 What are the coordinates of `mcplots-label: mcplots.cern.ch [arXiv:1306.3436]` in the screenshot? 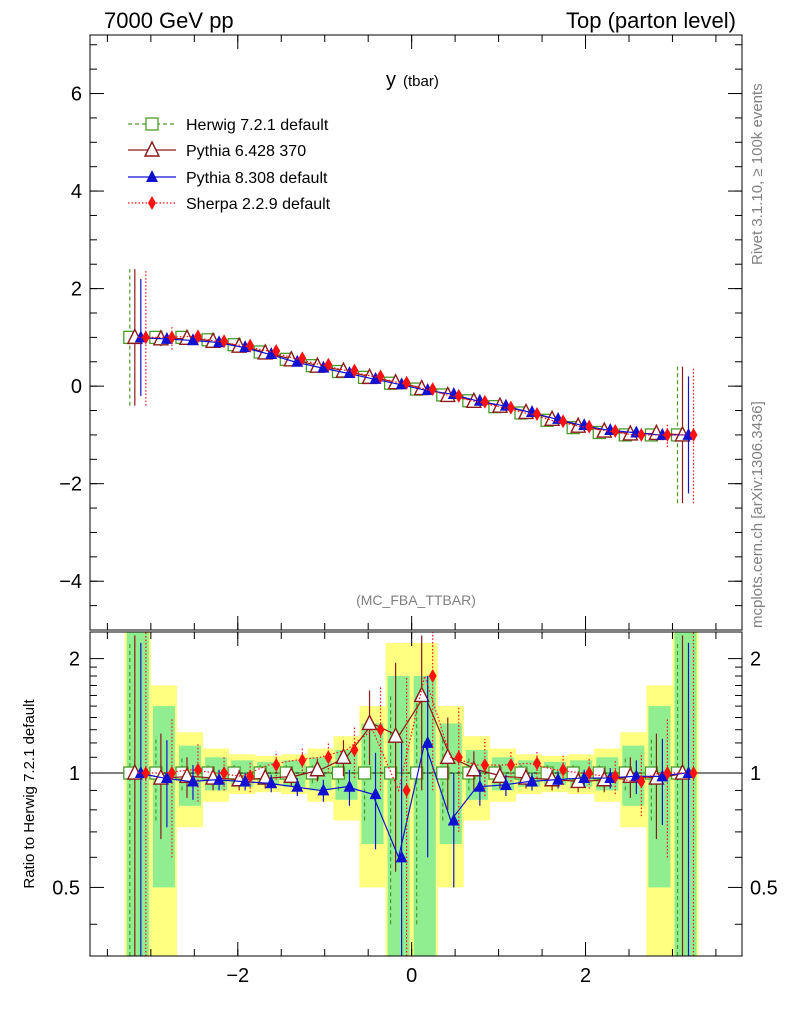 It's located at (757, 514).